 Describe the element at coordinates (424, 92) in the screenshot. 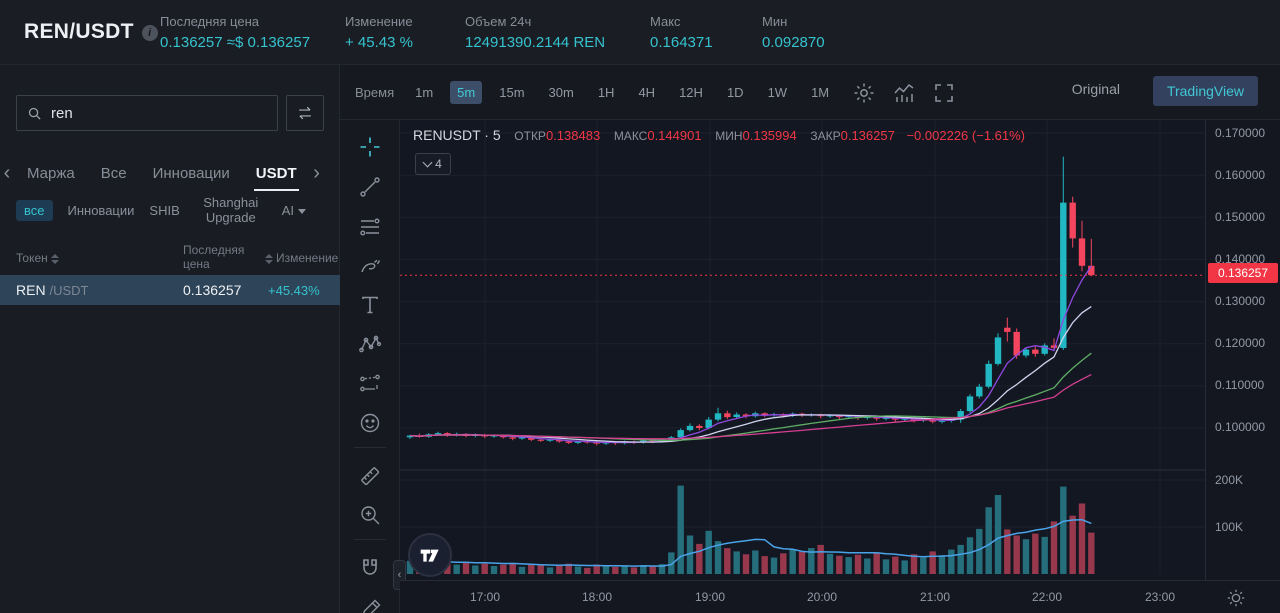

I see `tf-1m: 1m` at that location.